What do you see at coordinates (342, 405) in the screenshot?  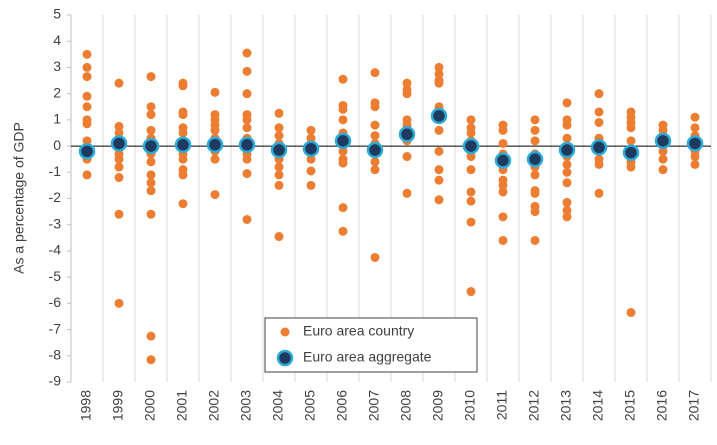 I see `x-tick-label: 2006` at bounding box center [342, 405].